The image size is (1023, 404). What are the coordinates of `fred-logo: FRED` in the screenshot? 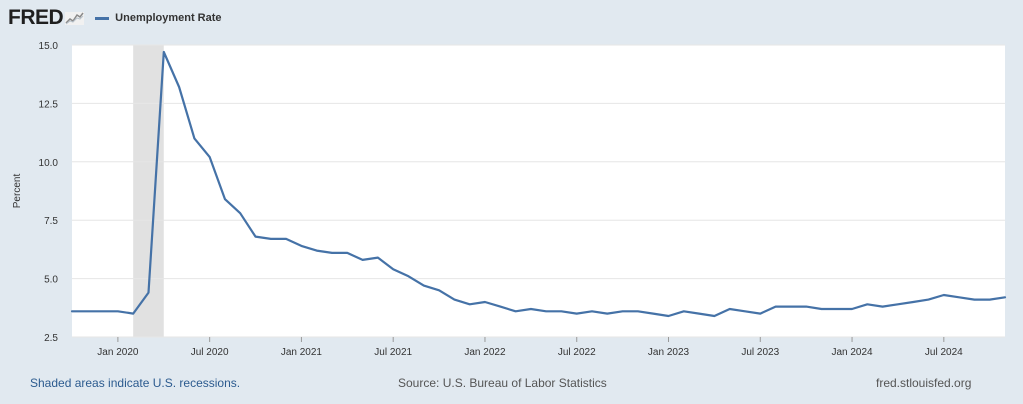 It's located at (36, 17).